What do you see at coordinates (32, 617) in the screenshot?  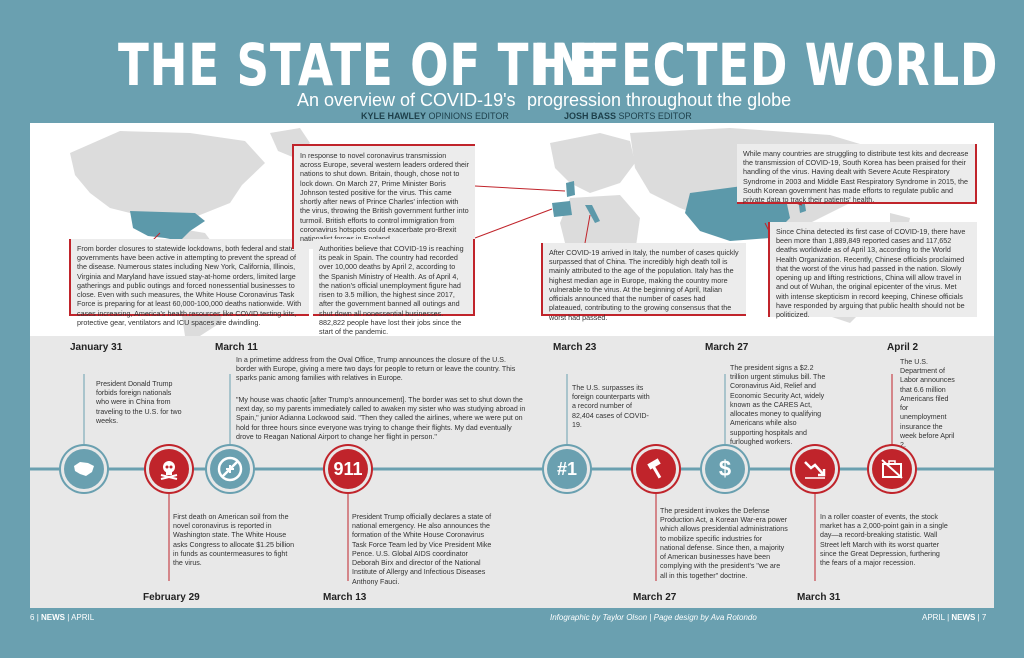 I see `page-number-left: 6` at bounding box center [32, 617].